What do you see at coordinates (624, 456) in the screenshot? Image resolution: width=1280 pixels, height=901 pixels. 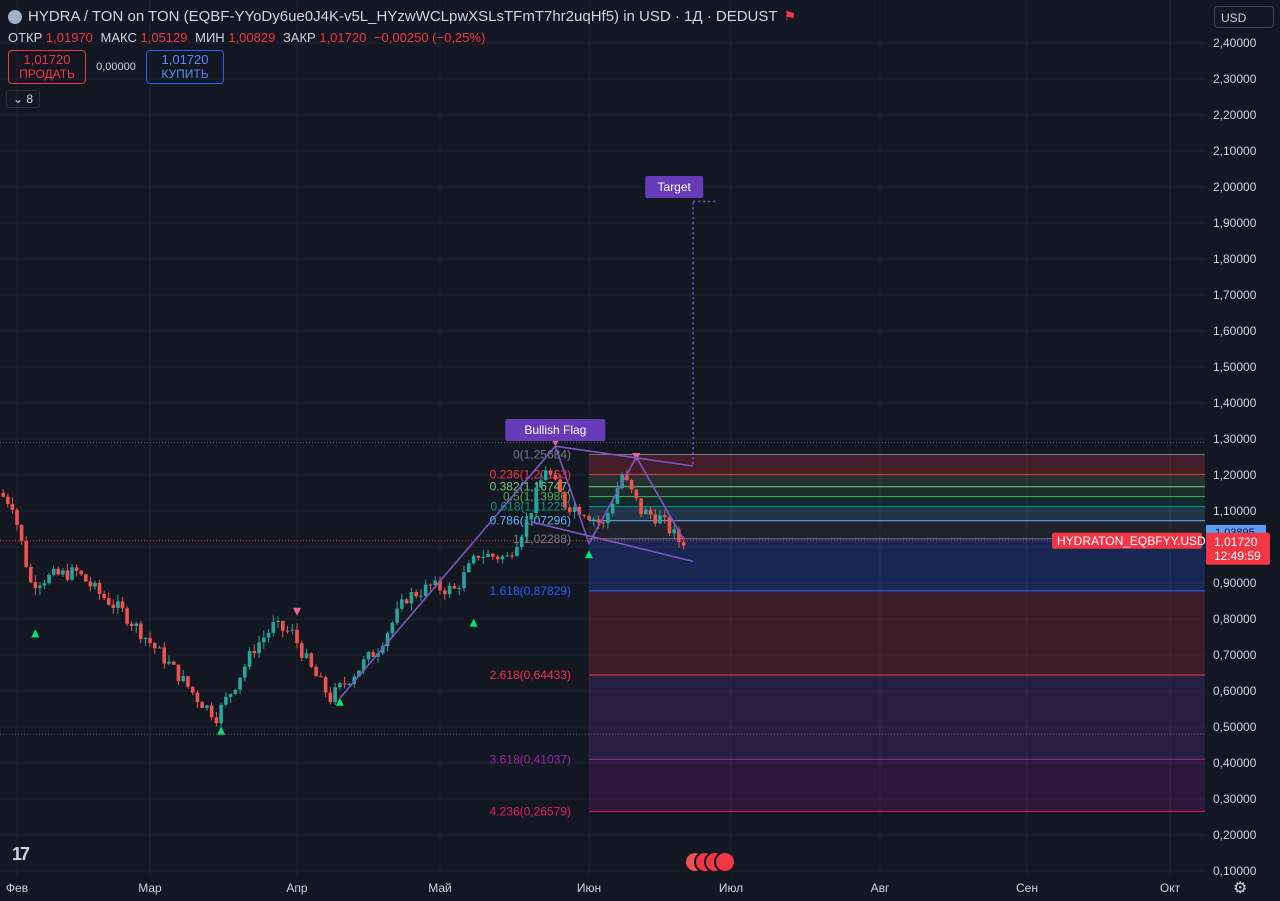 I see `flag-upper-line` at bounding box center [624, 456].